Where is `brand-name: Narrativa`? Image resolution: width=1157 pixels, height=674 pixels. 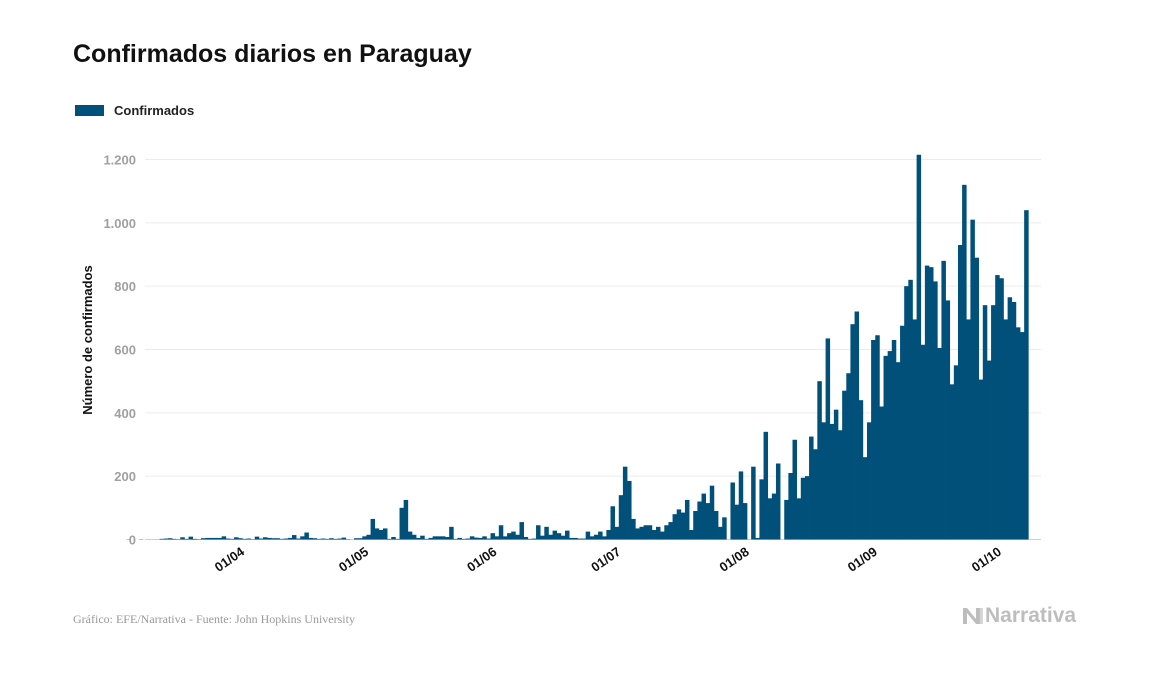
brand-name: Narrativa is located at coordinates (1031, 615).